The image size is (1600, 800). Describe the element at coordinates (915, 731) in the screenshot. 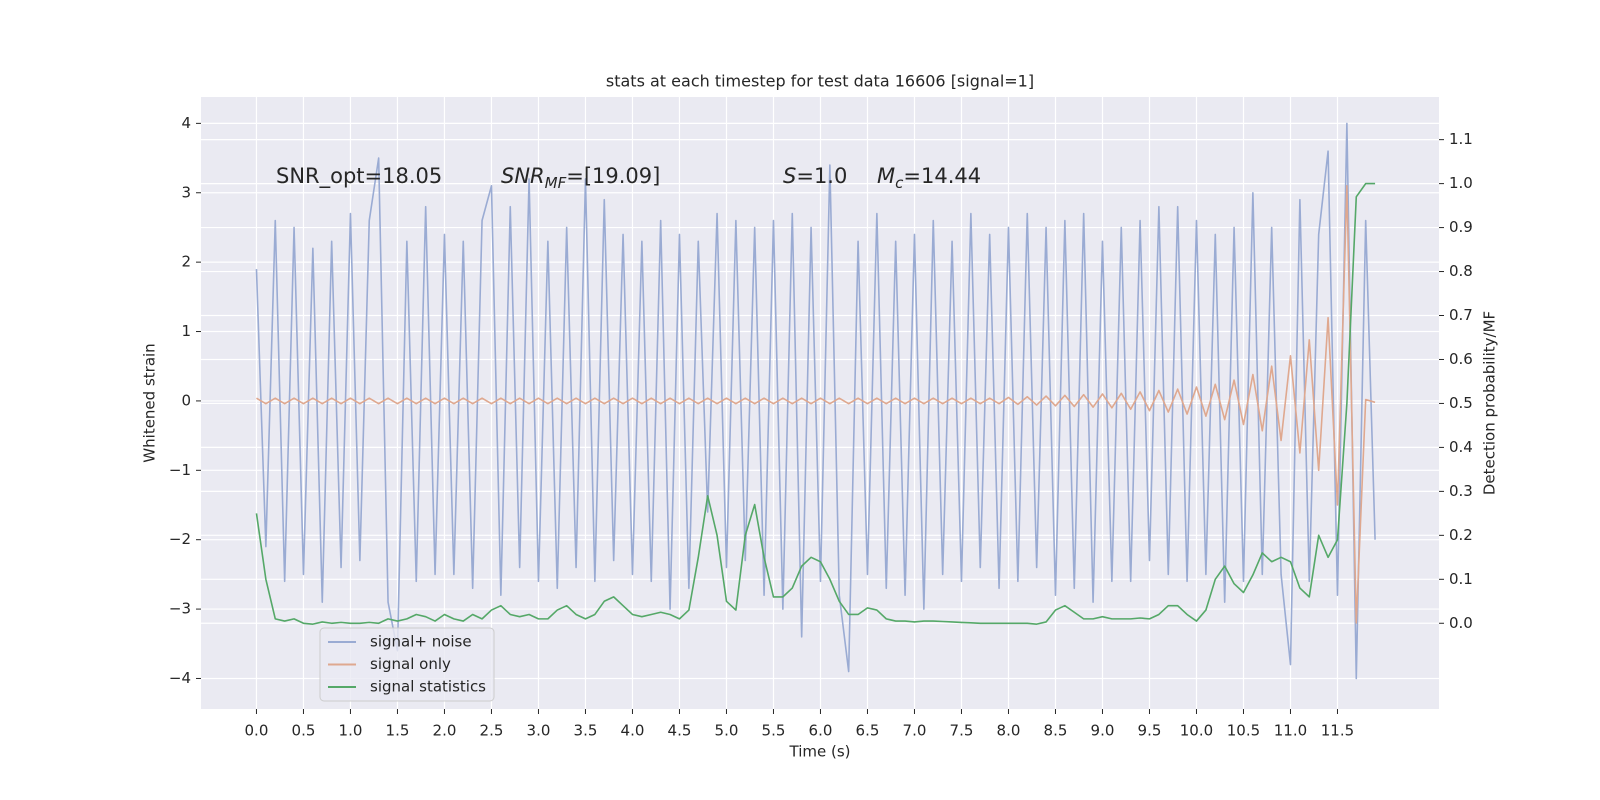

I see `x-tick-label: 7.0` at that location.